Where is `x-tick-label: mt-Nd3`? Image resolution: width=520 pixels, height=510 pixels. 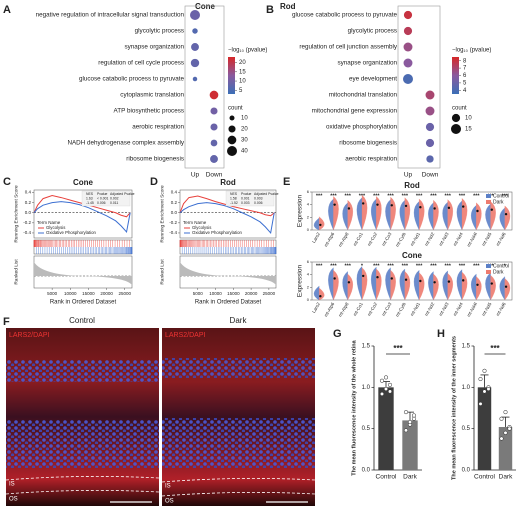
x-tick-label: mt-Nd3 is located at coordinates (444, 309).